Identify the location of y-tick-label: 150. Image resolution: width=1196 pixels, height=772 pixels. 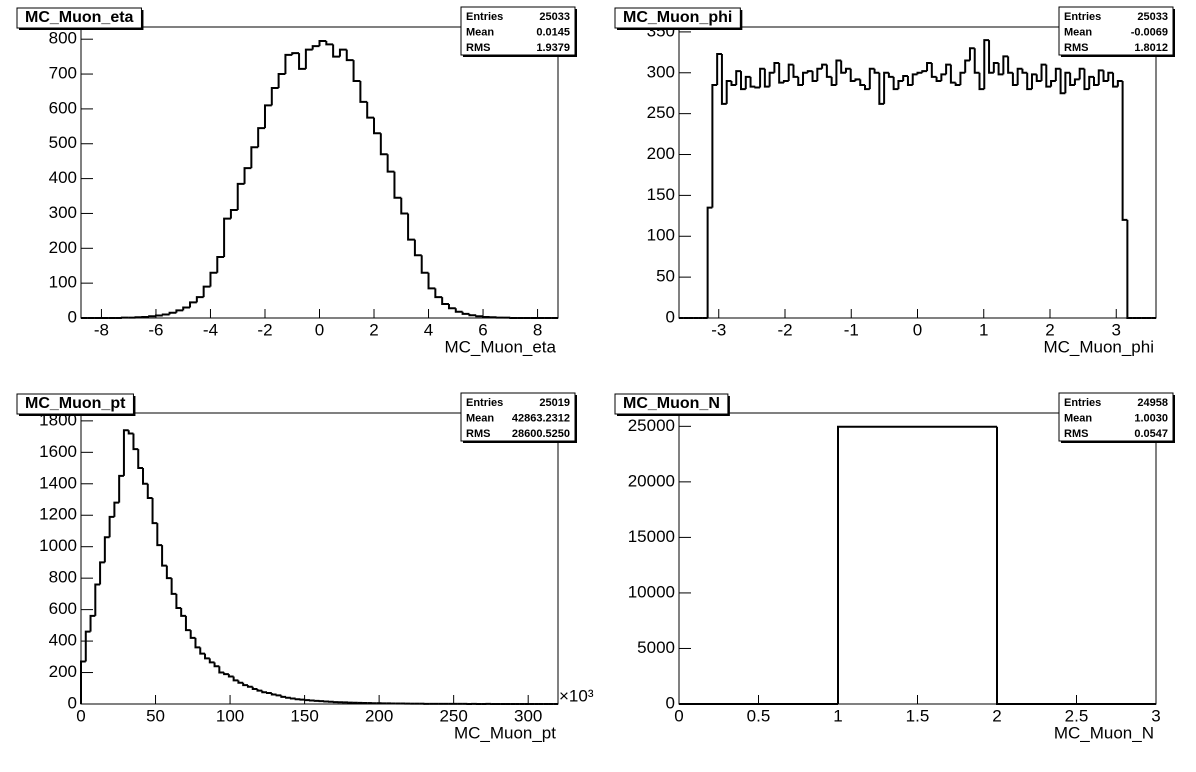
(661, 194).